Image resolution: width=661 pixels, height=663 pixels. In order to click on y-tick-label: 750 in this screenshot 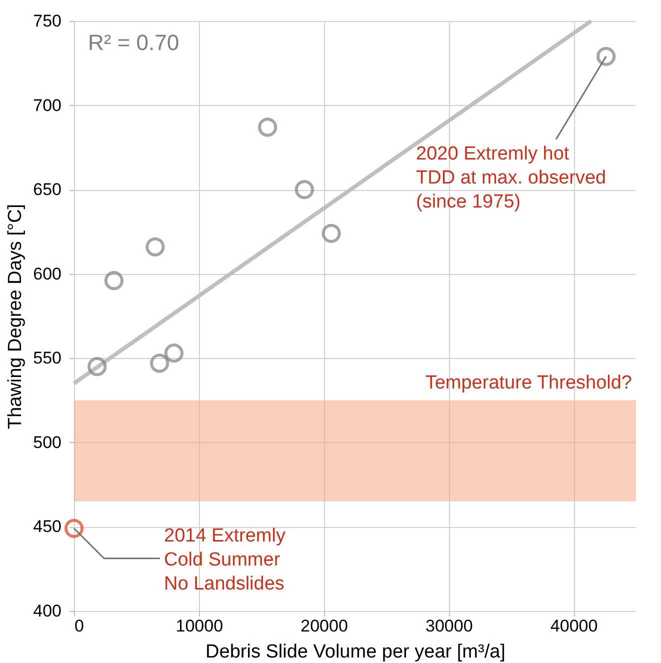, I will do `click(47, 21)`.